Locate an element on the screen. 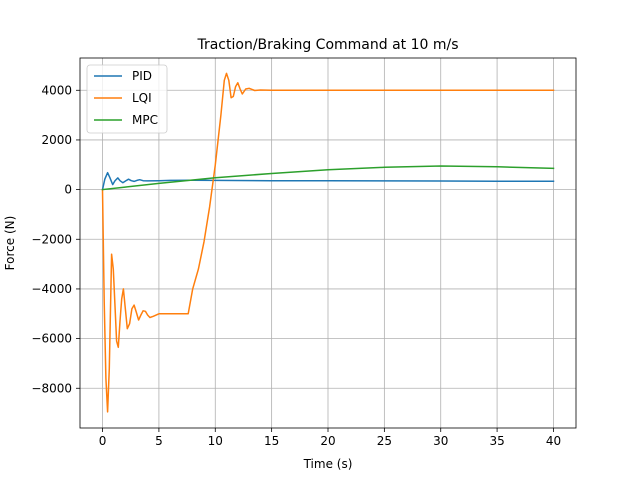 The image size is (640, 480). x-tick-label: 25 is located at coordinates (384, 441).